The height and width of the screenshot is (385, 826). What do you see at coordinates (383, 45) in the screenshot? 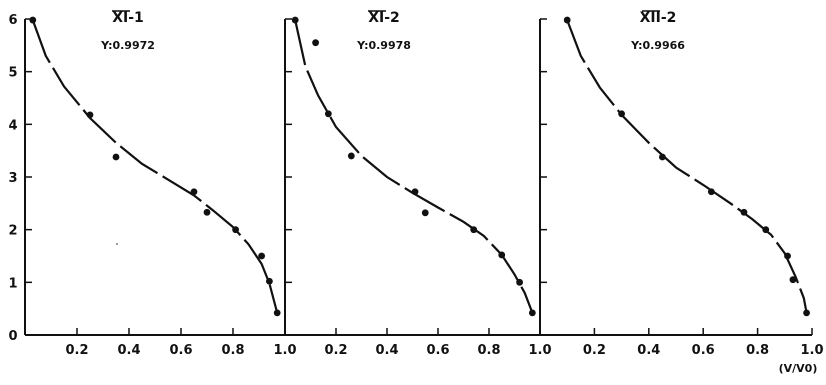
I see `correlation-label: Y:0.9978` at bounding box center [383, 45].